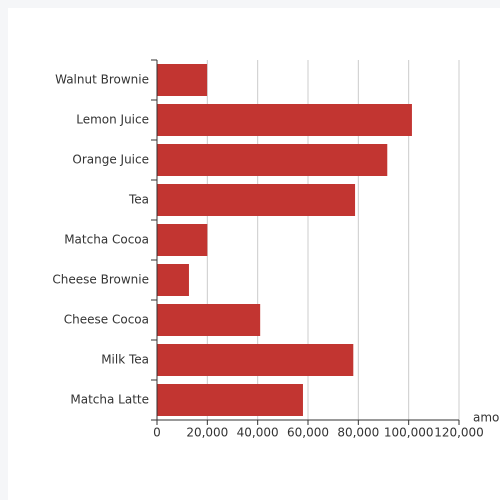 The width and height of the screenshot is (500, 500). What do you see at coordinates (112, 120) in the screenshot?
I see `y-tick-label: Lemon Juice` at bounding box center [112, 120].